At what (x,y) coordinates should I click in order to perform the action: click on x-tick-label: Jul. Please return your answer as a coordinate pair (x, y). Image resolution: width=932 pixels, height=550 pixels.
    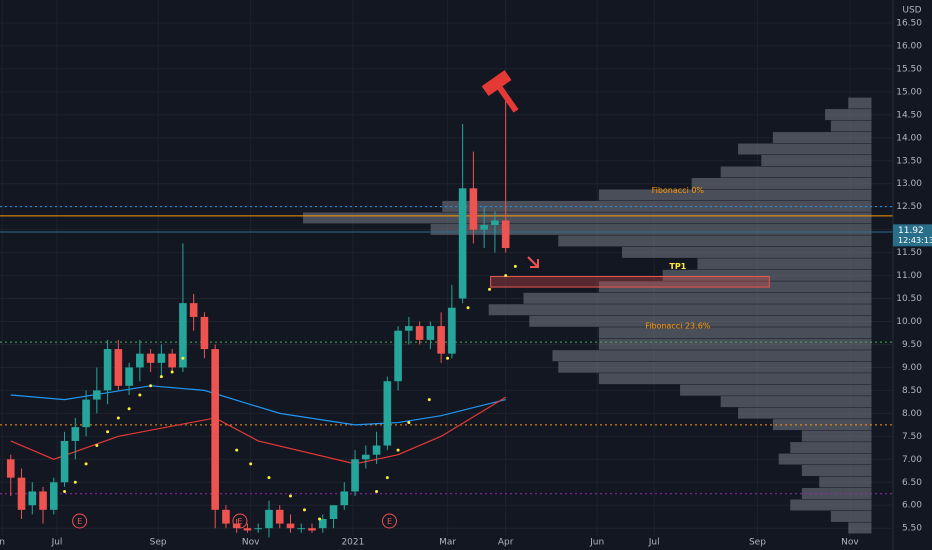
    Looking at the image, I should click on (57, 543).